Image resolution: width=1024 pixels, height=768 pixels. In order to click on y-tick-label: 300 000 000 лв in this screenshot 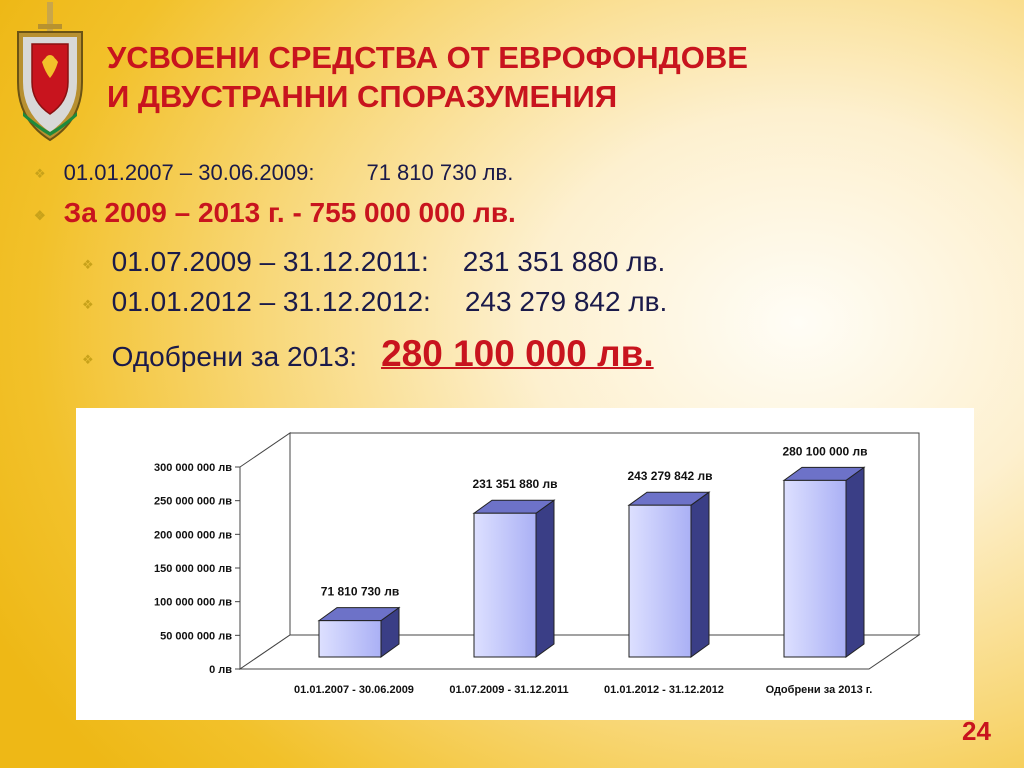, I will do `click(193, 468)`.